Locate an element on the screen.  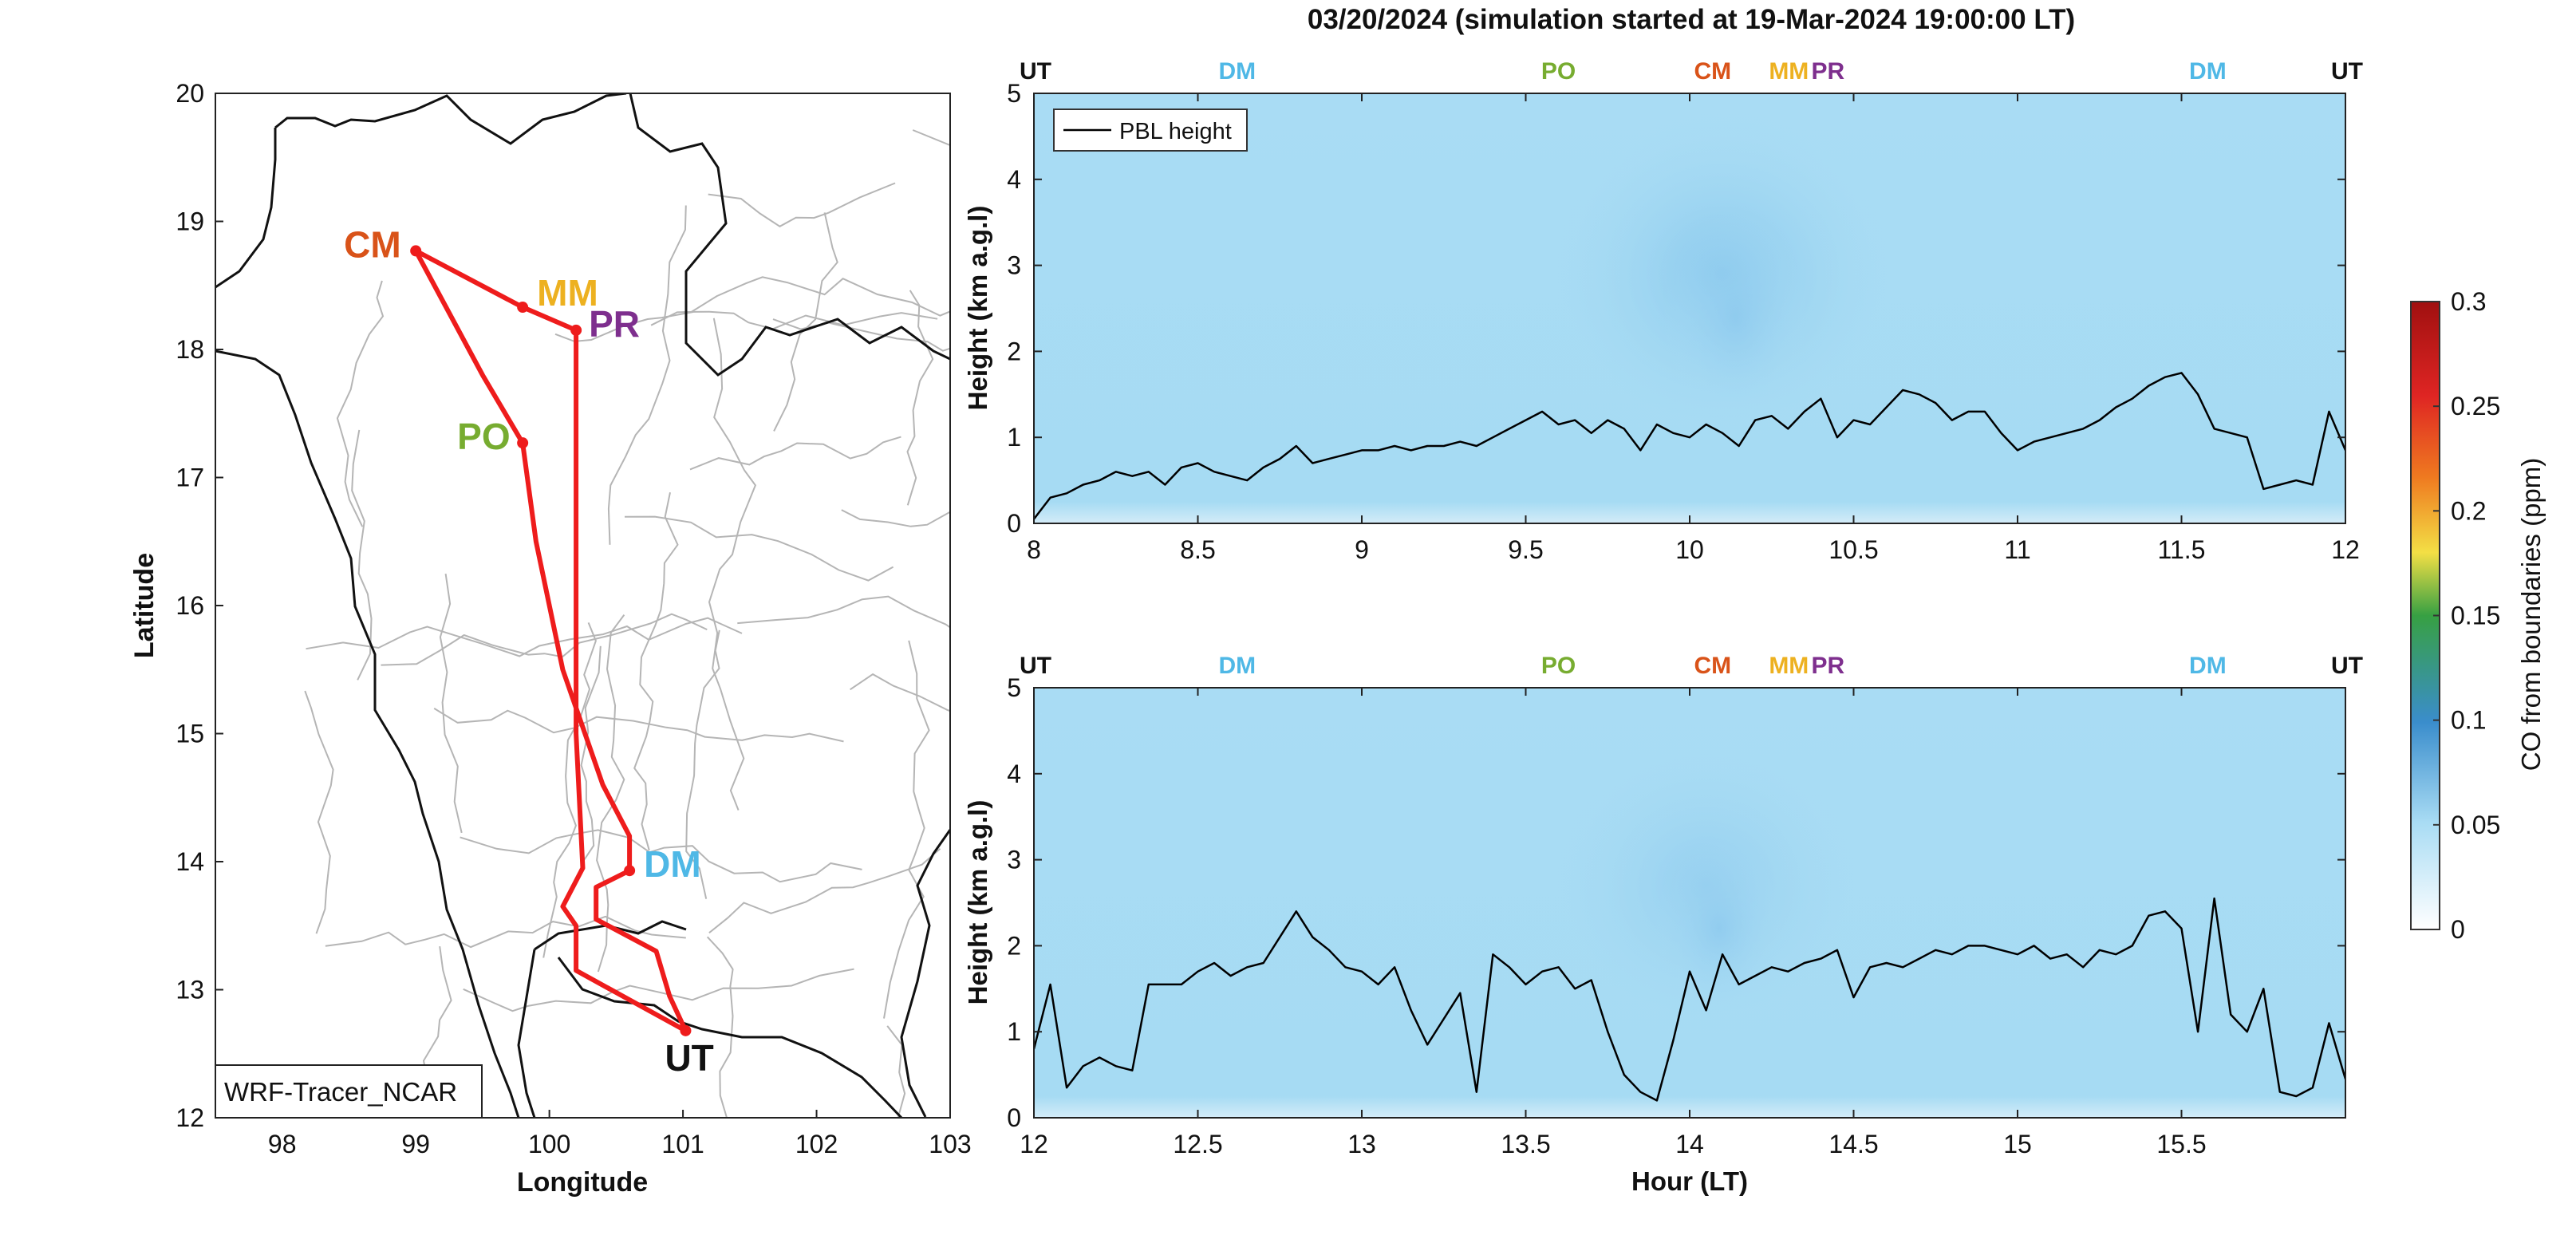
colorbar-tick-label: 0 is located at coordinates (2458, 930).